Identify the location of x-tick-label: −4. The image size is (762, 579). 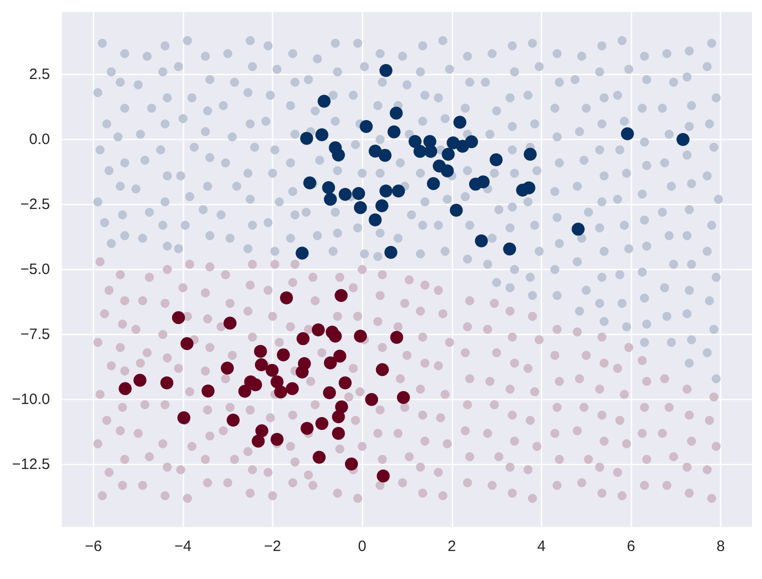
(183, 546).